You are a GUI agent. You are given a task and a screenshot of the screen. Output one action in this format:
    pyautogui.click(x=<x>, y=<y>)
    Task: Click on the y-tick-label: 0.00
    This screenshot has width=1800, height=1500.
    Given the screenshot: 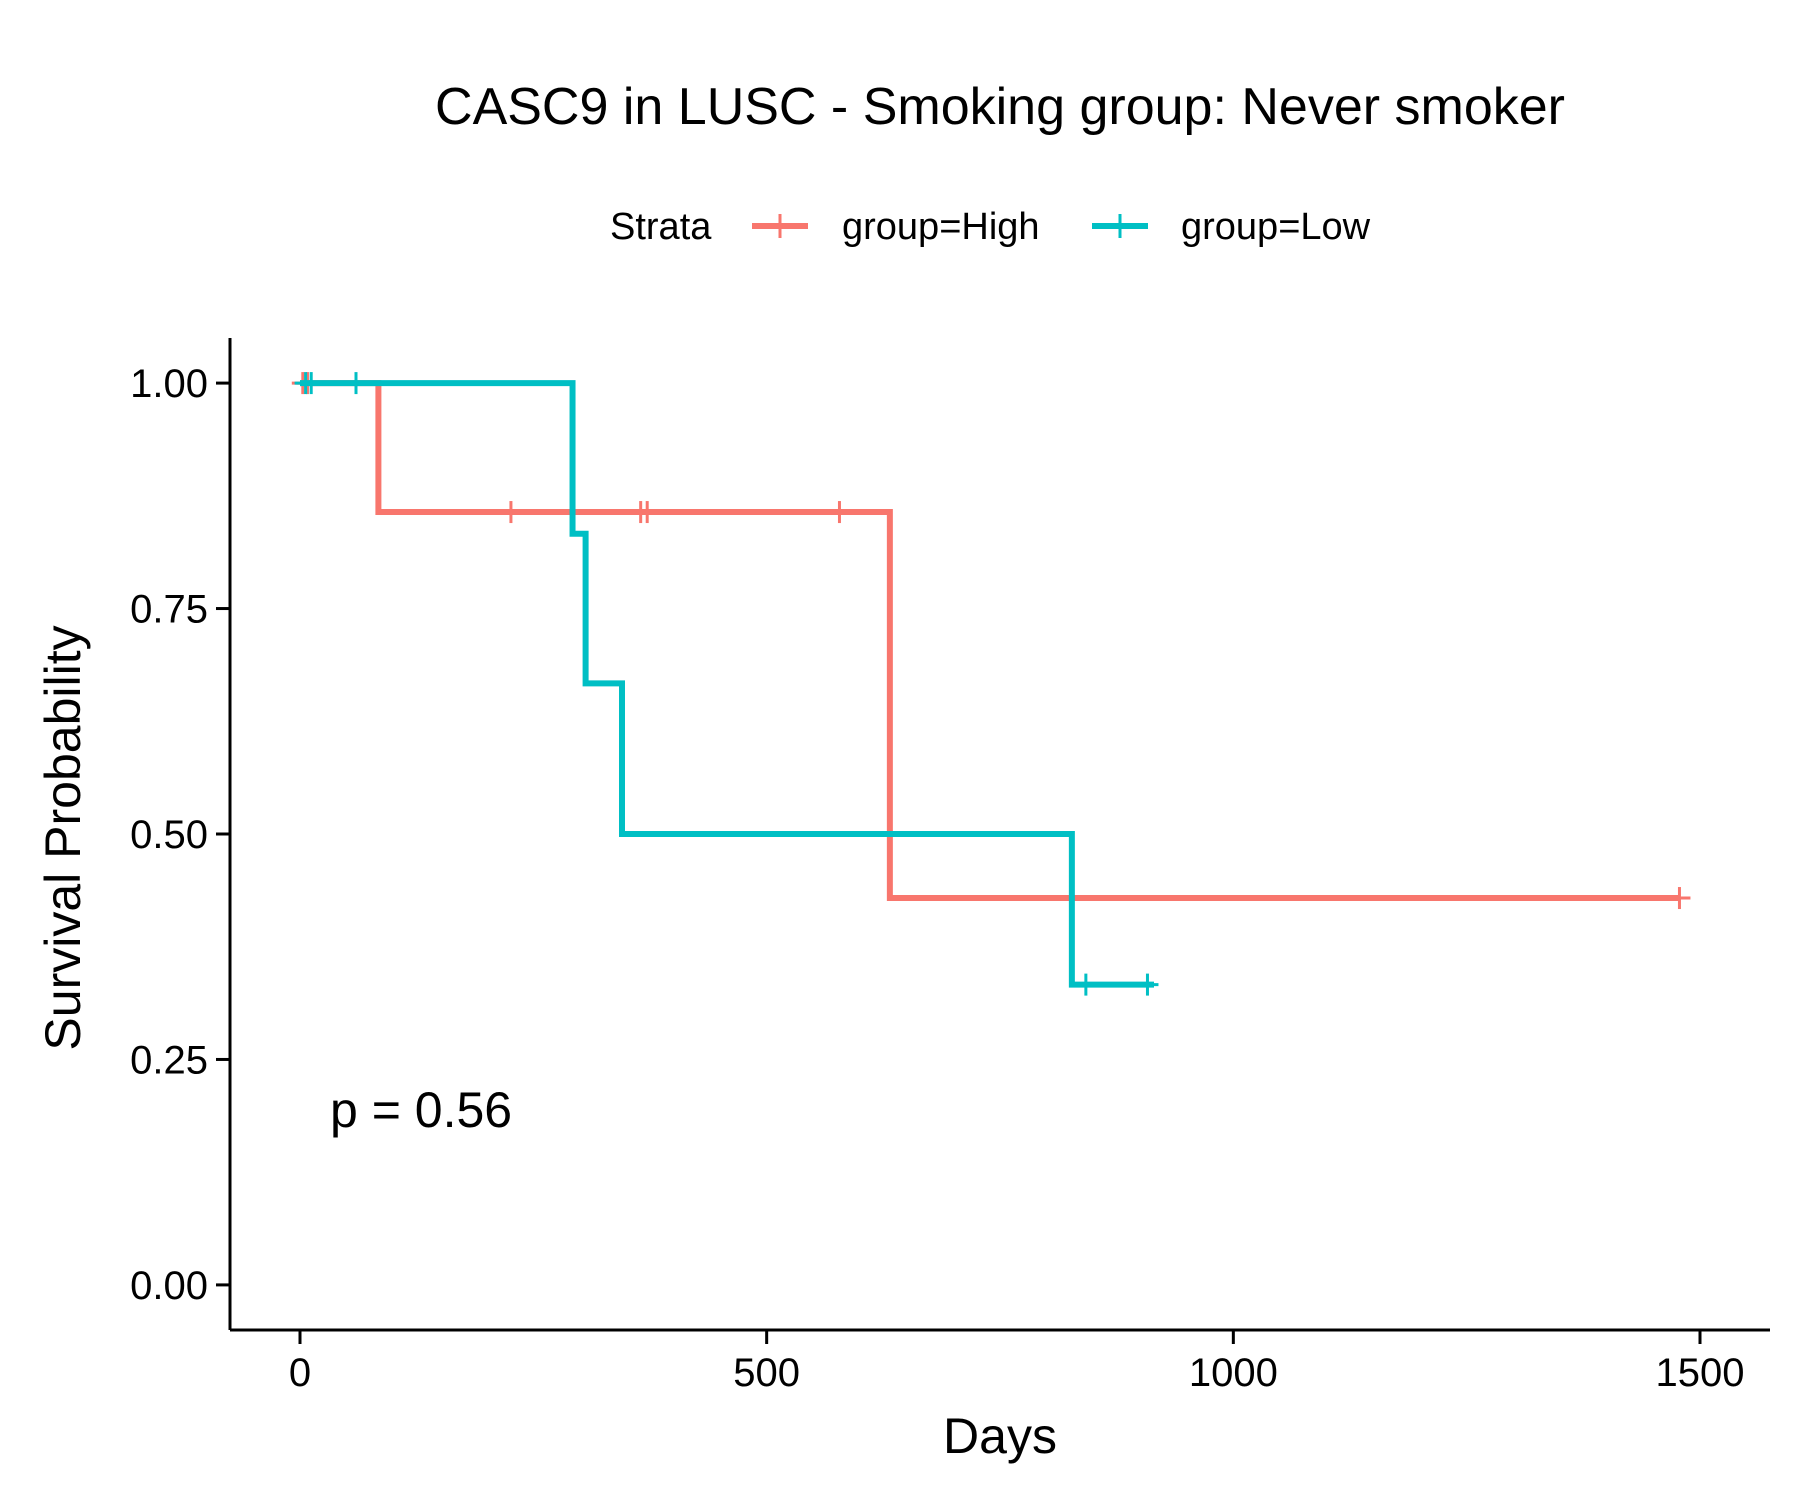 What is the action you would take?
    pyautogui.click(x=169, y=1286)
    